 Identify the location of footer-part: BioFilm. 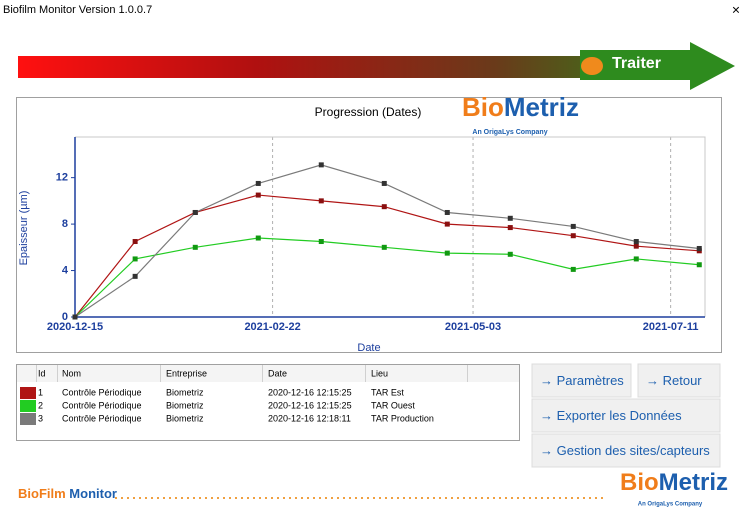
(42, 493).